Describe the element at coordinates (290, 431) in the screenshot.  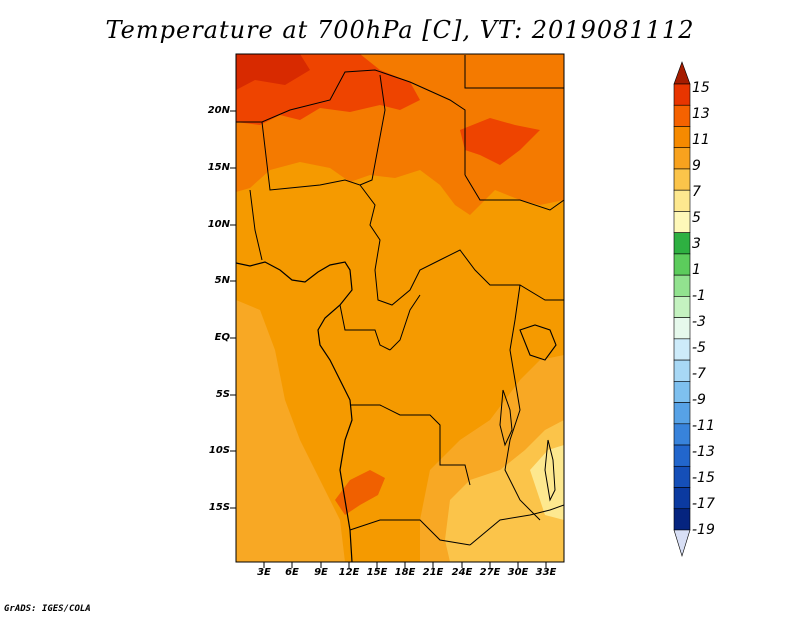
I see `field-7-9-atlantic` at that location.